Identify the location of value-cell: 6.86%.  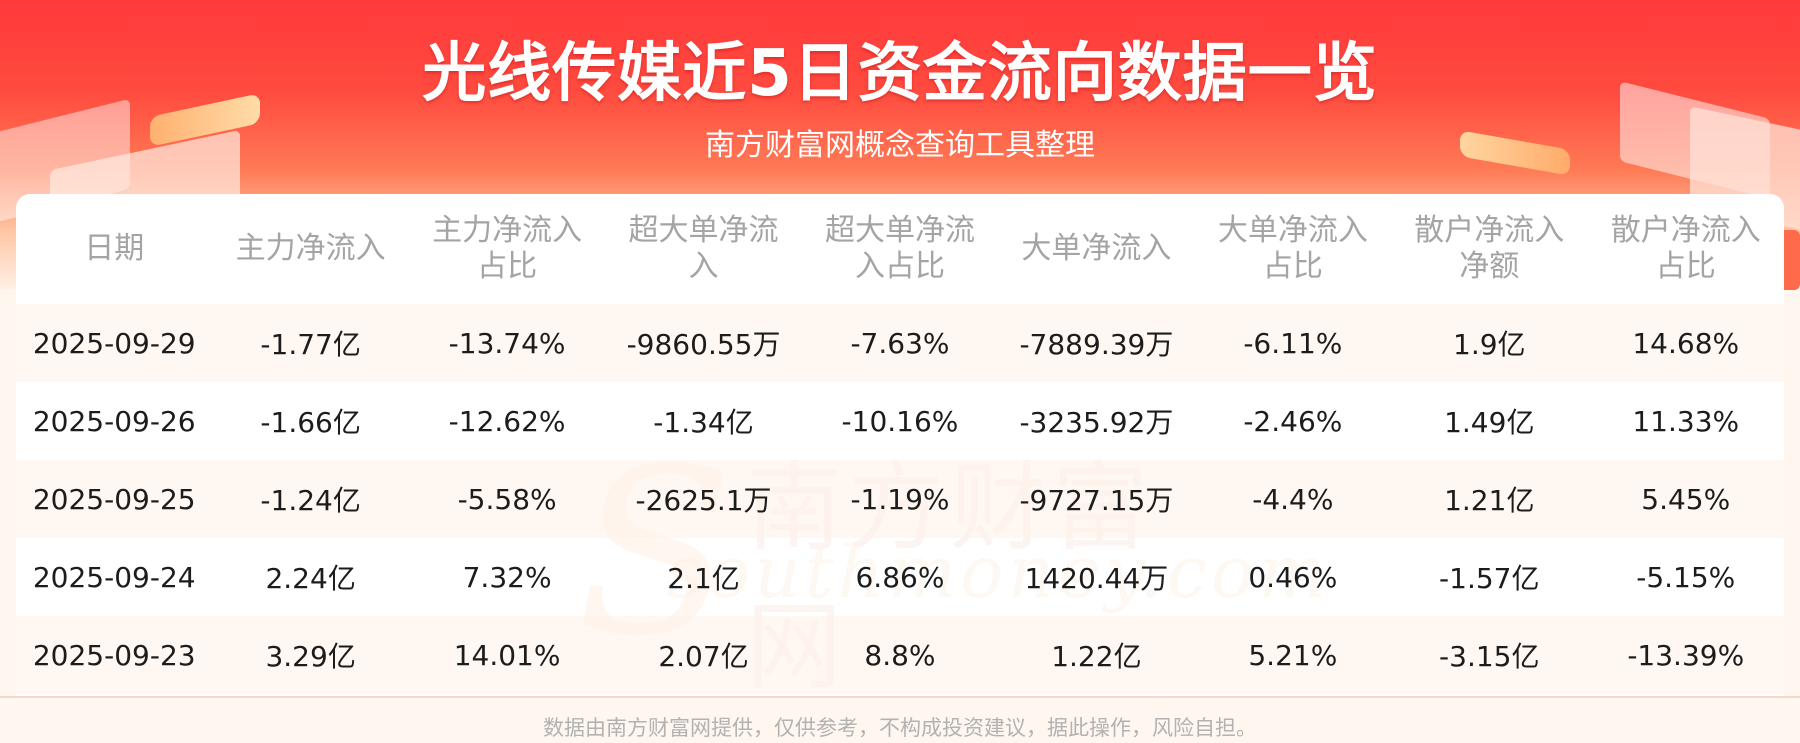
(900, 577).